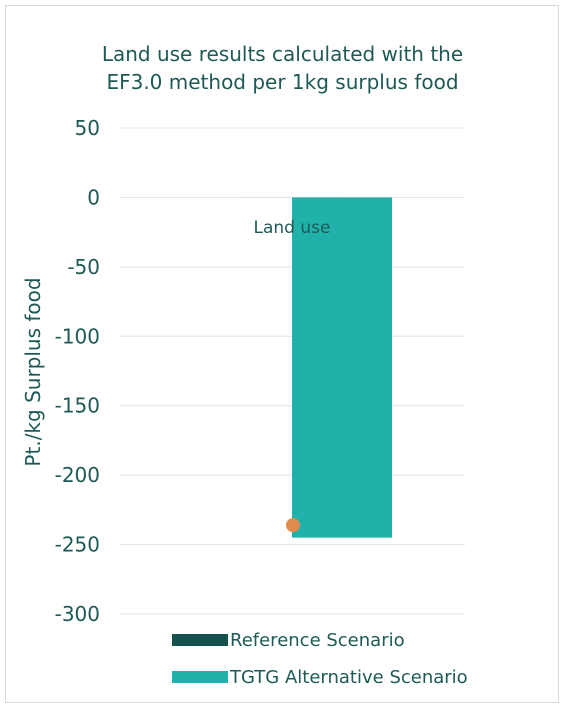 This screenshot has height=709, width=565. Describe the element at coordinates (77, 614) in the screenshot. I see `y-tick-label: -300` at that location.